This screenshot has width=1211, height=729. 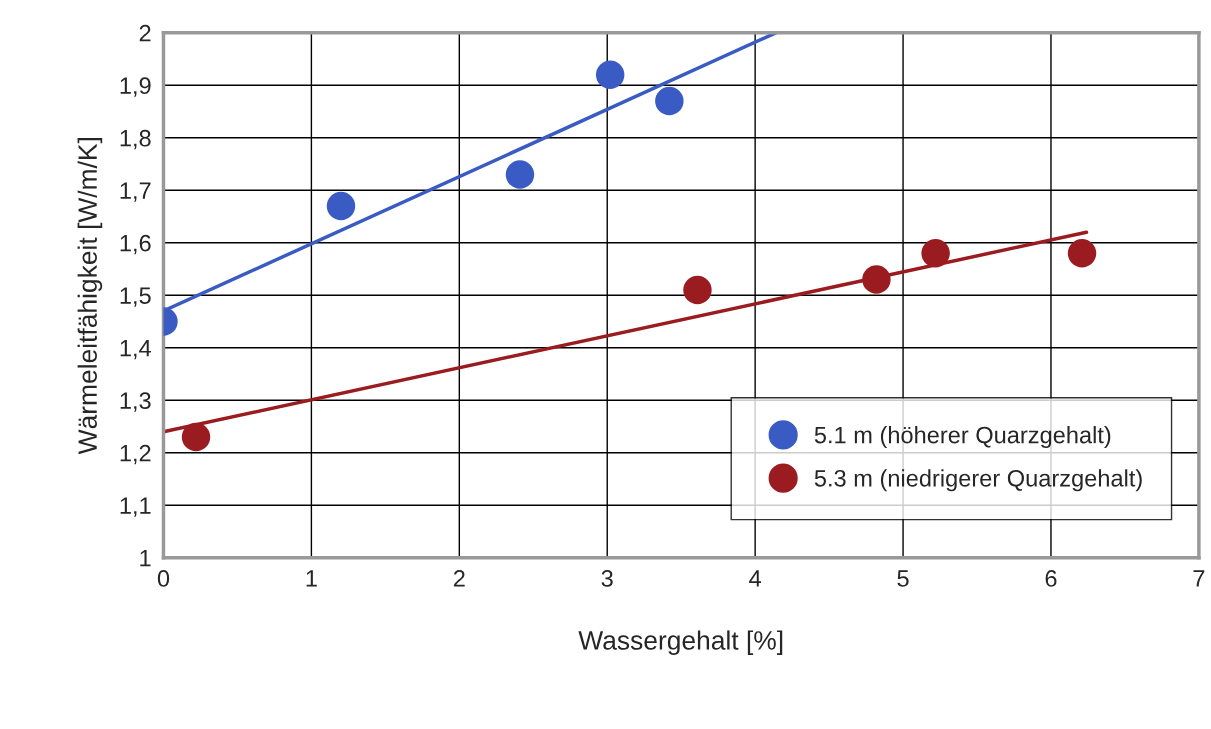 What do you see at coordinates (163, 578) in the screenshot?
I see `x-tick-label: 0` at bounding box center [163, 578].